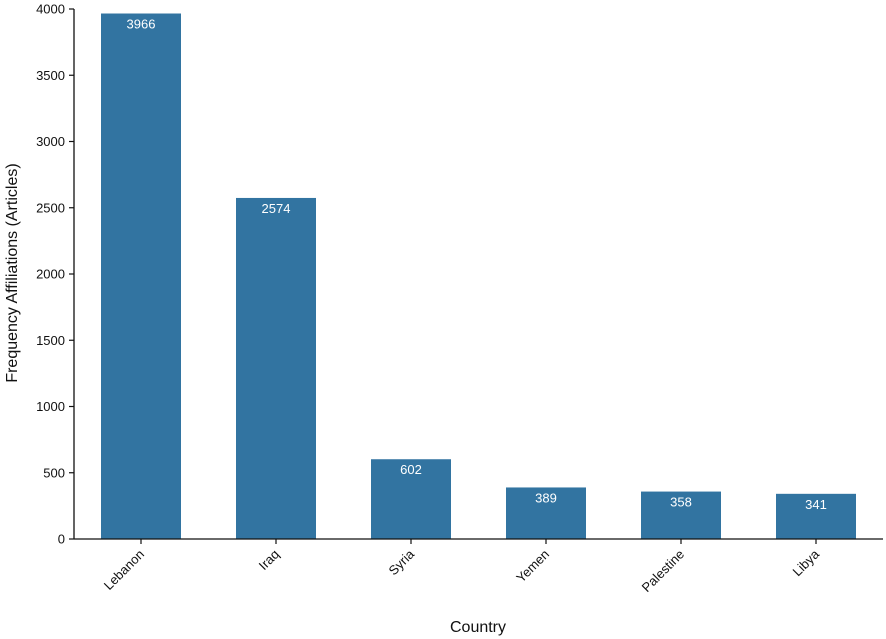 Image resolution: width=886 pixels, height=639 pixels. What do you see at coordinates (50, 141) in the screenshot?
I see `y-tick-label: 3000` at bounding box center [50, 141].